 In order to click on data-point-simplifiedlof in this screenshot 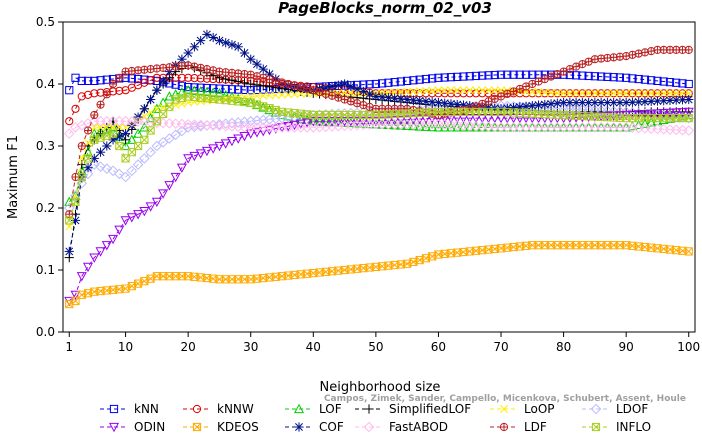, I will do `click(257, 85)`.